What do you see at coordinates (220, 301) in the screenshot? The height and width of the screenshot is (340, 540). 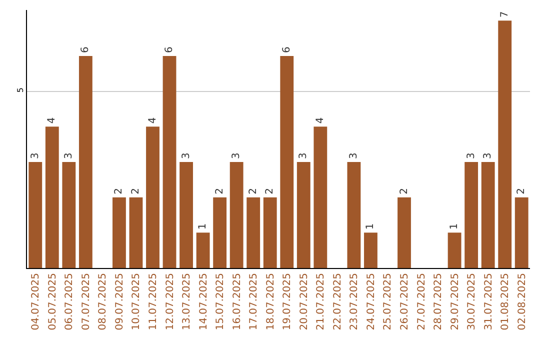 I see `x-tick-label: 15.07.2025` at bounding box center [220, 301].